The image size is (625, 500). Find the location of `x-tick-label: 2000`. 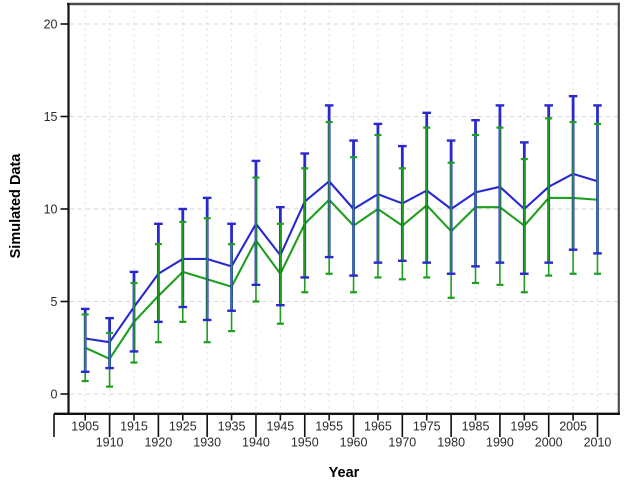

x-tick-label: 2000 is located at coordinates (549, 443).